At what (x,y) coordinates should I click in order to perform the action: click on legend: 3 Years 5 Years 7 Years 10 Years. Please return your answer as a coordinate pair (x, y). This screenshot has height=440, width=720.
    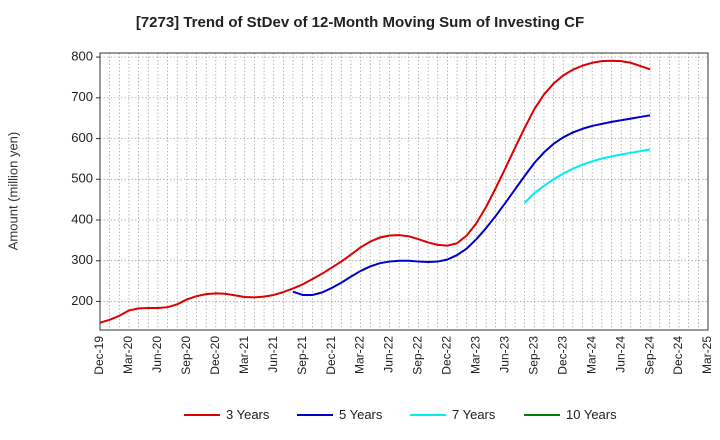
    Looking at the image, I should click on (360, 415).